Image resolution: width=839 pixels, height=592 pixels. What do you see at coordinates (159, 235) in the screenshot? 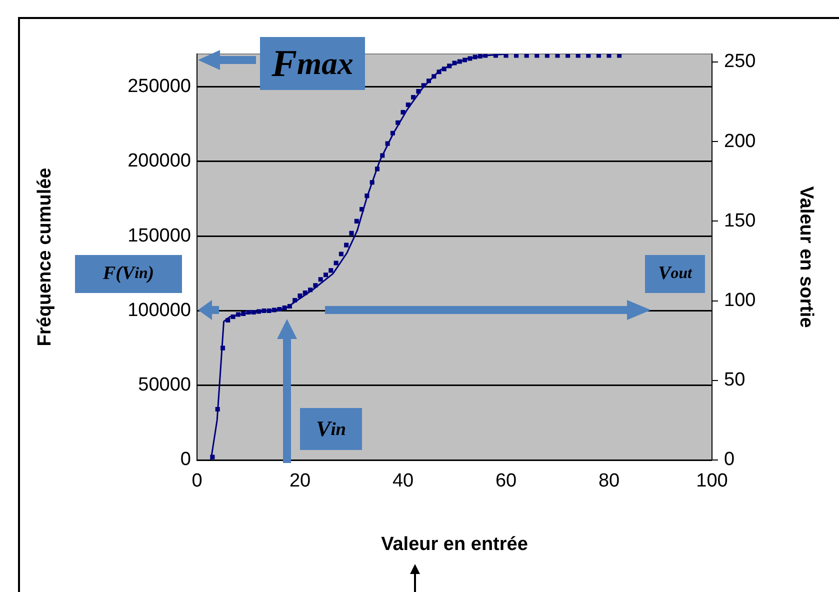
I see `y-tick-label: 150000` at bounding box center [159, 235].